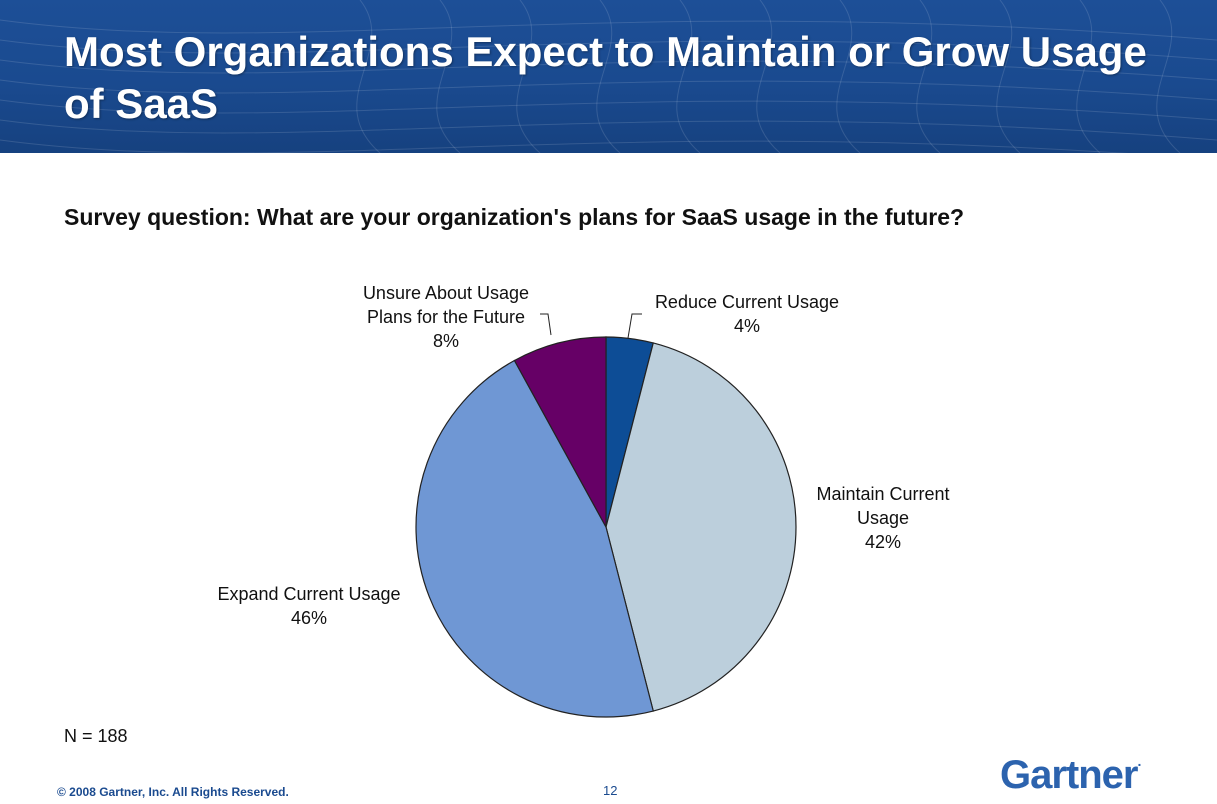 This screenshot has height=804, width=1217. What do you see at coordinates (747, 314) in the screenshot?
I see `slice-label: Reduce Current Usage 4%` at bounding box center [747, 314].